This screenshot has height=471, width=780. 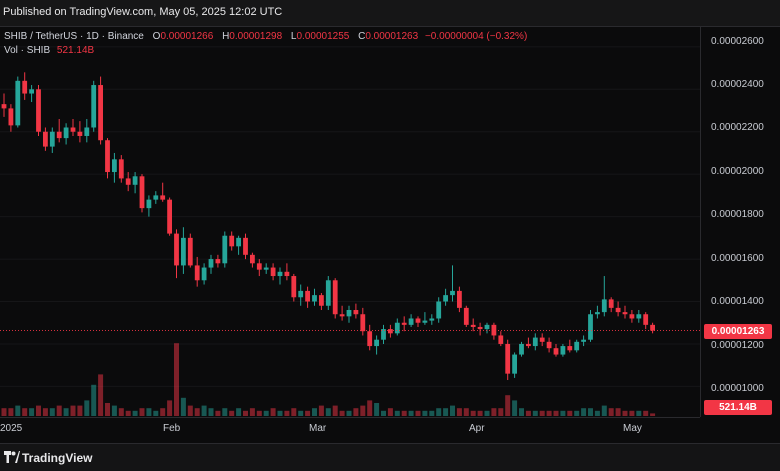 What do you see at coordinates (632, 428) in the screenshot?
I see `time-tick: May` at bounding box center [632, 428].